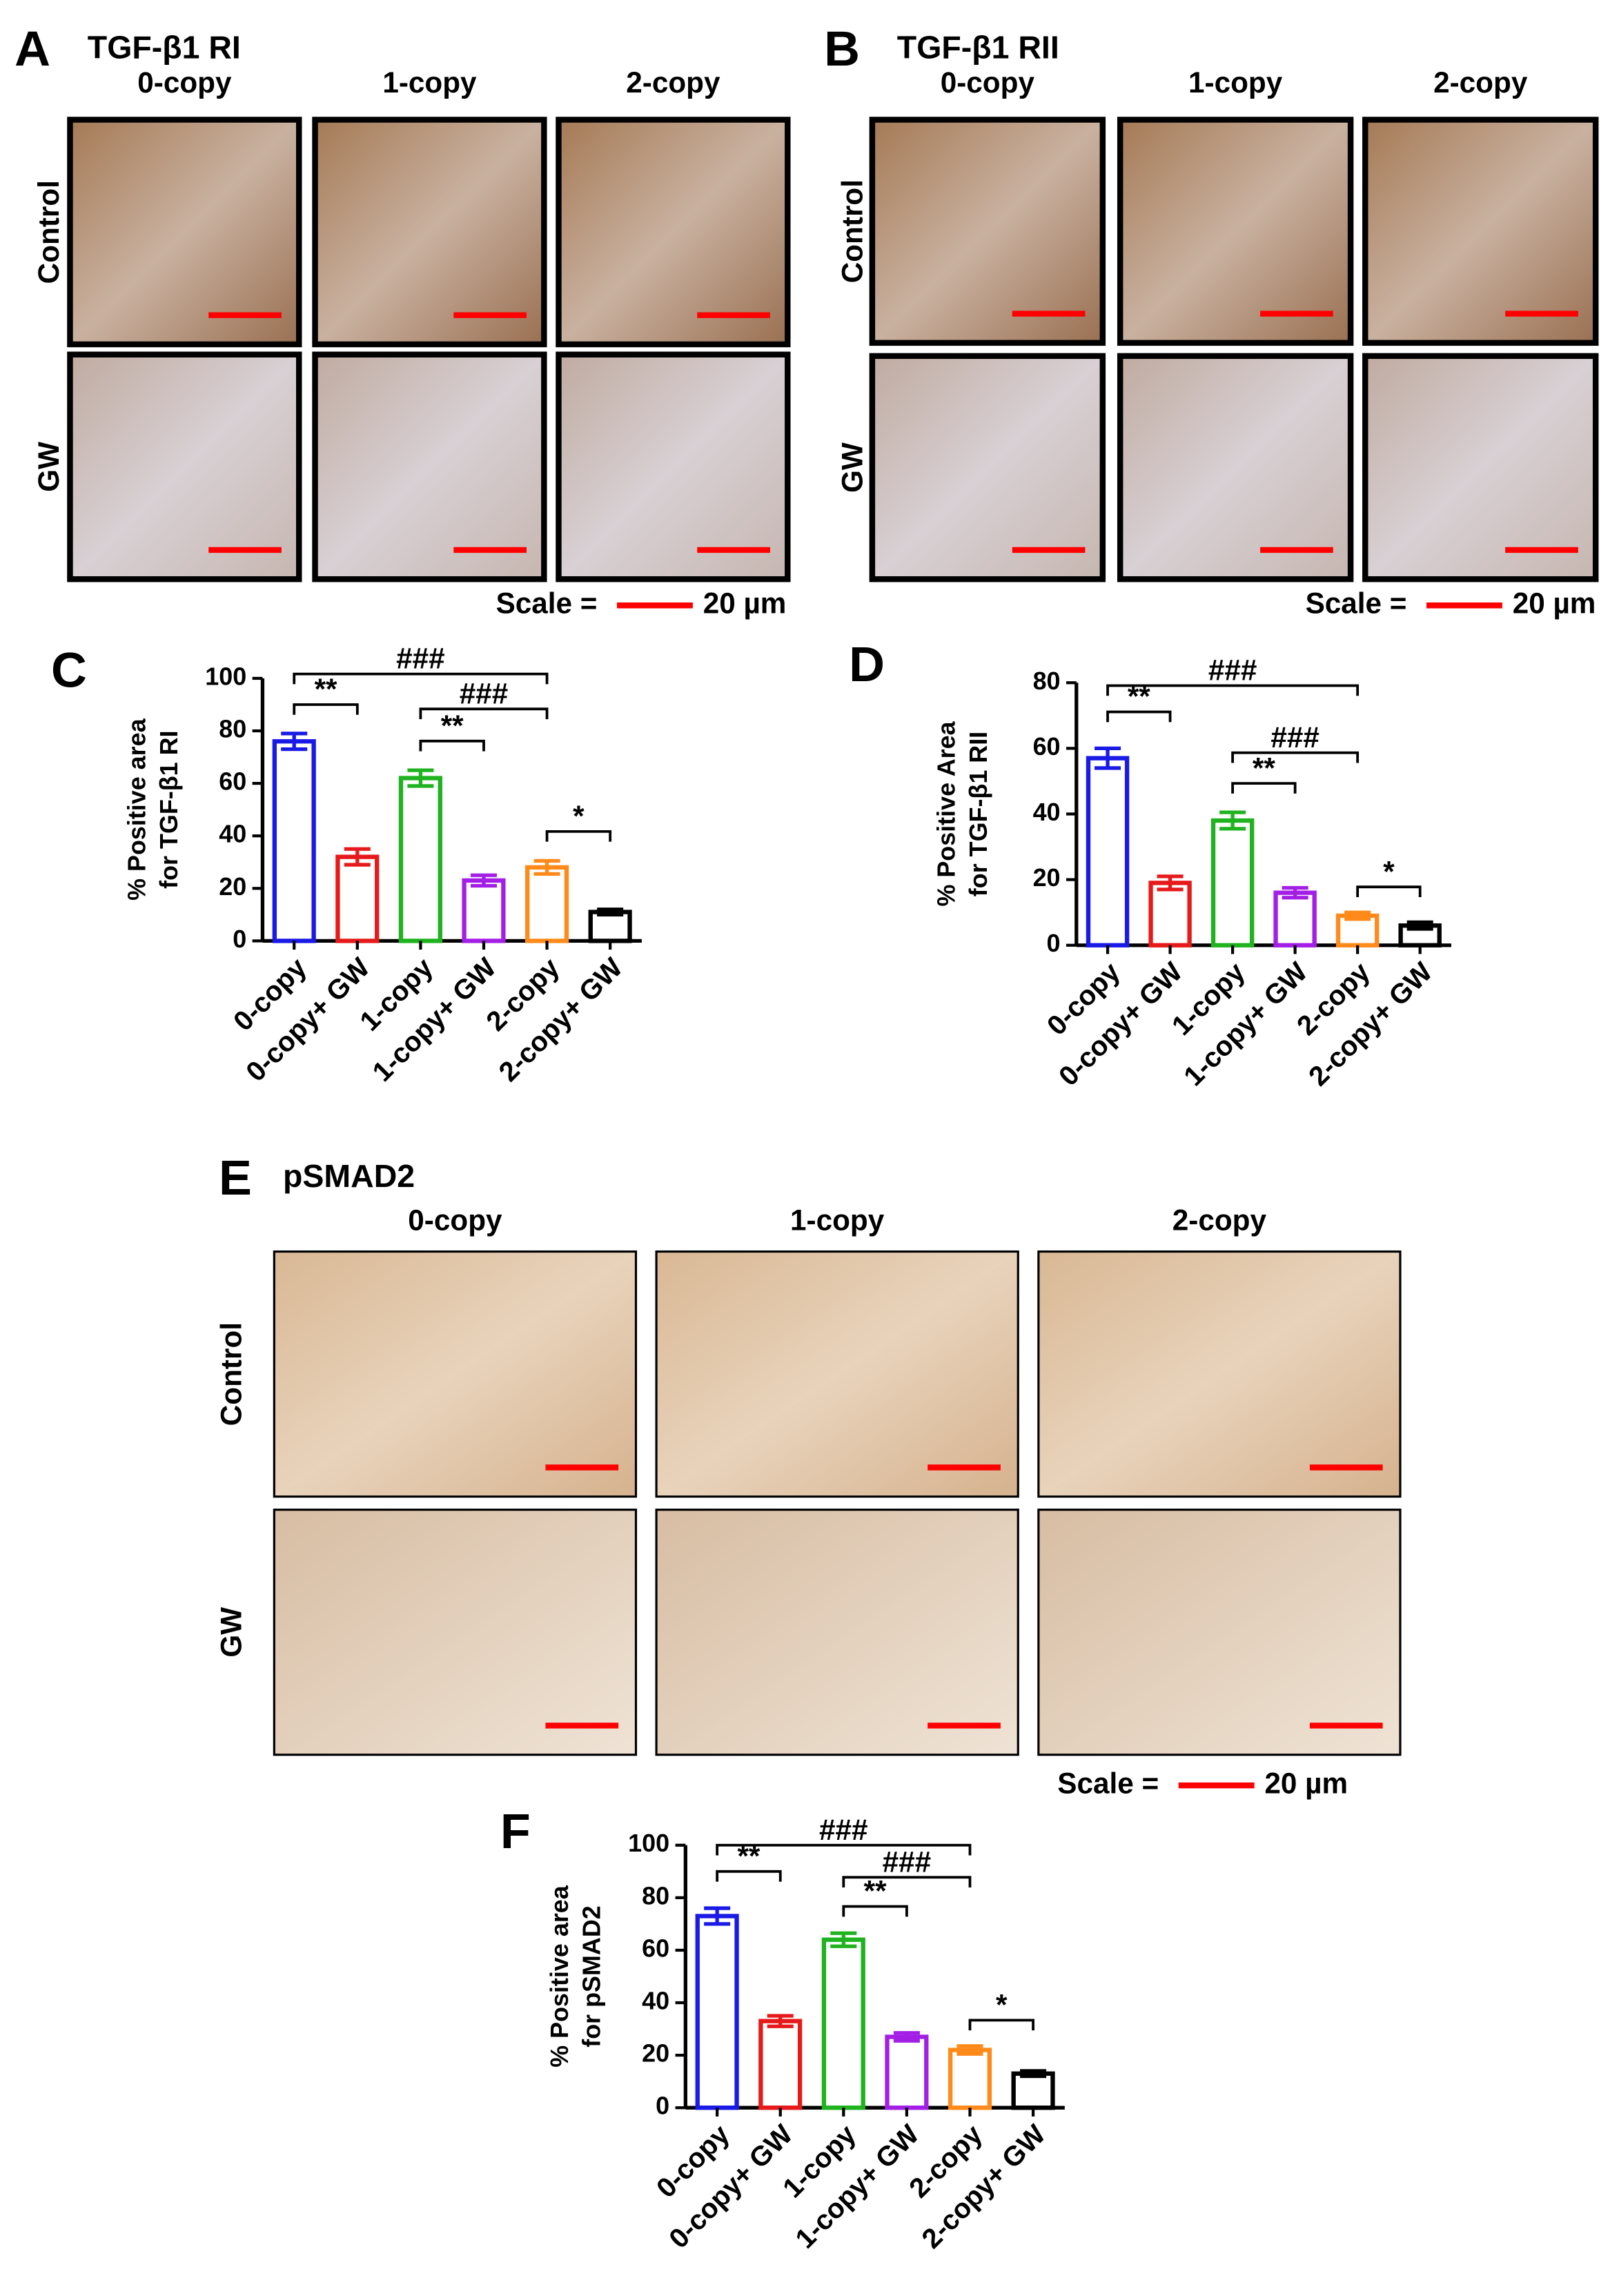 This screenshot has width=1619, height=2296. I want to click on panel-label: E, so click(235, 1178).